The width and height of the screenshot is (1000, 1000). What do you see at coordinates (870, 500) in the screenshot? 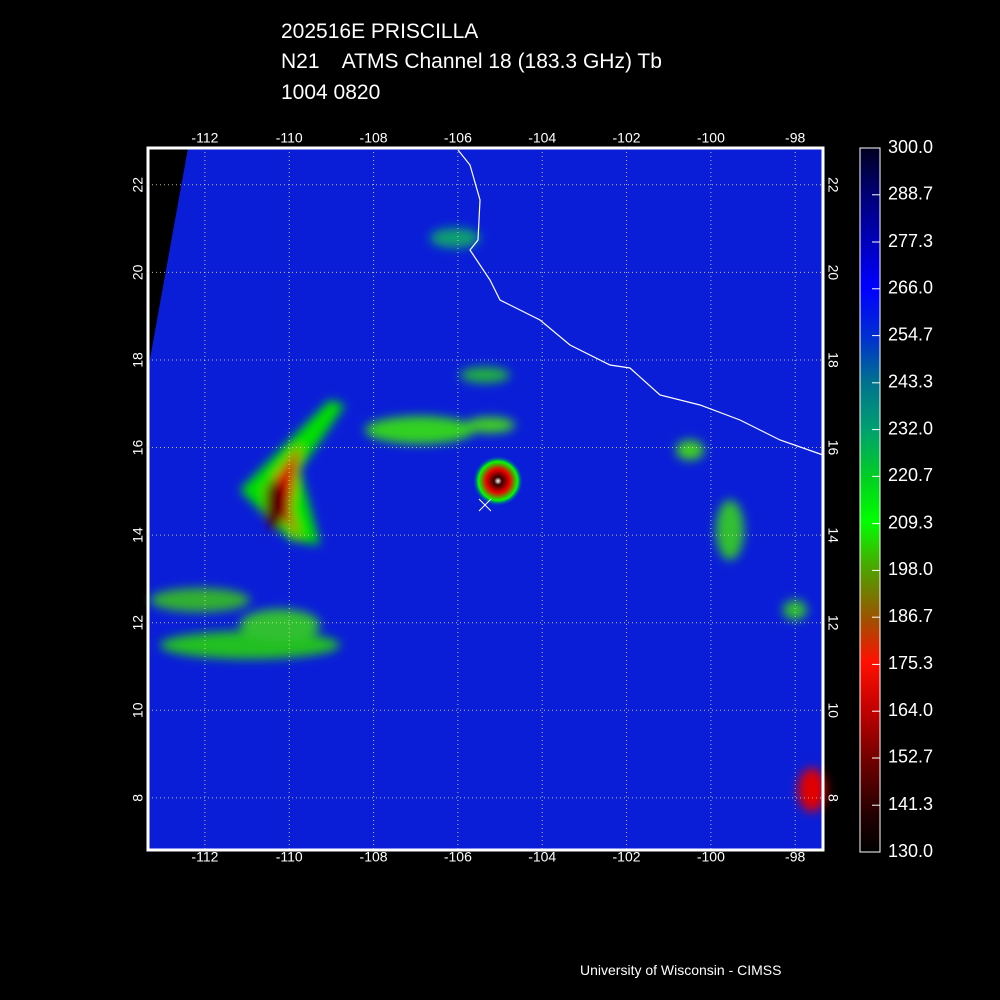
I see `colorbar` at bounding box center [870, 500].